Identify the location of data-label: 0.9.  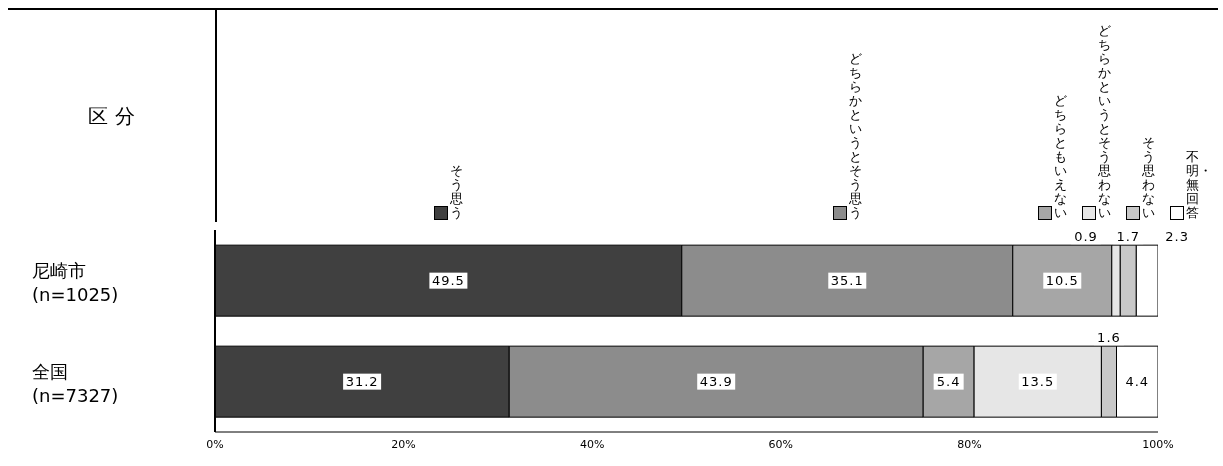
(1086, 236).